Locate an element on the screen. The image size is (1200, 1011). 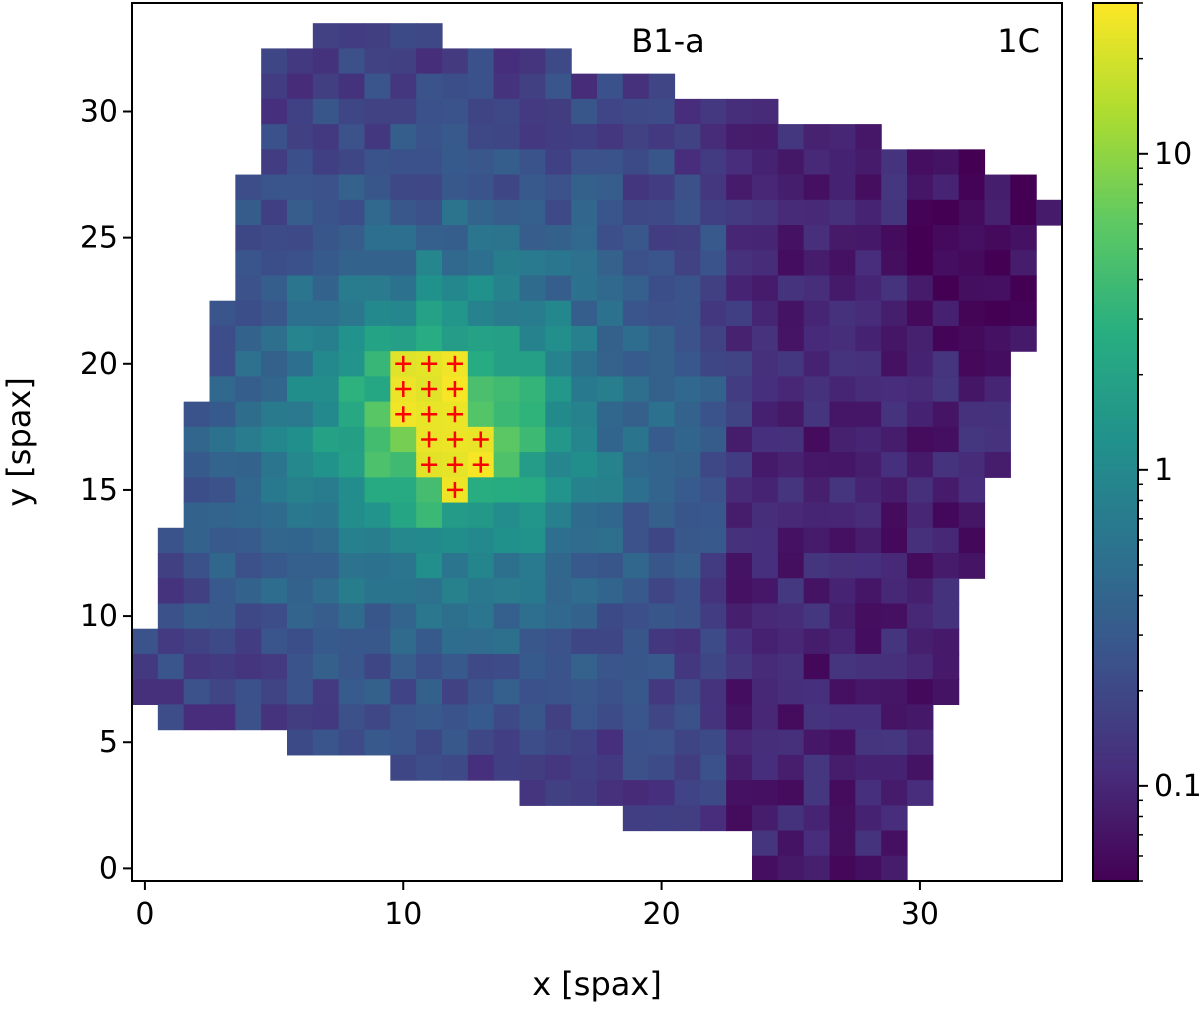
x-tick-label: 0 is located at coordinates (144, 914).